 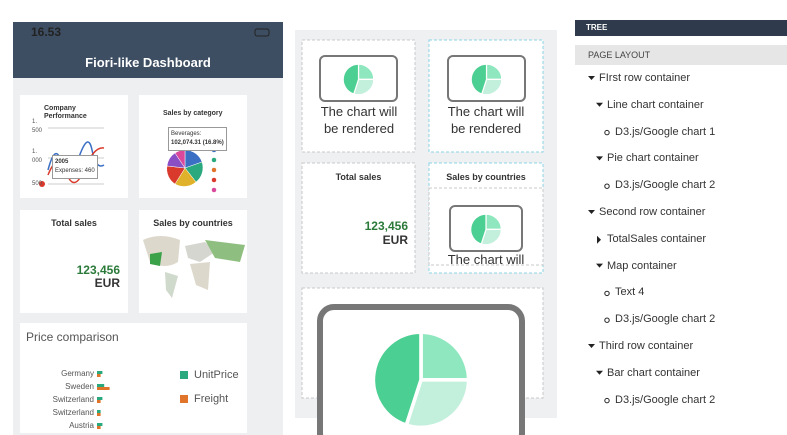 I want to click on tree-section-title: PAGE LAYOUT, so click(x=619, y=55).